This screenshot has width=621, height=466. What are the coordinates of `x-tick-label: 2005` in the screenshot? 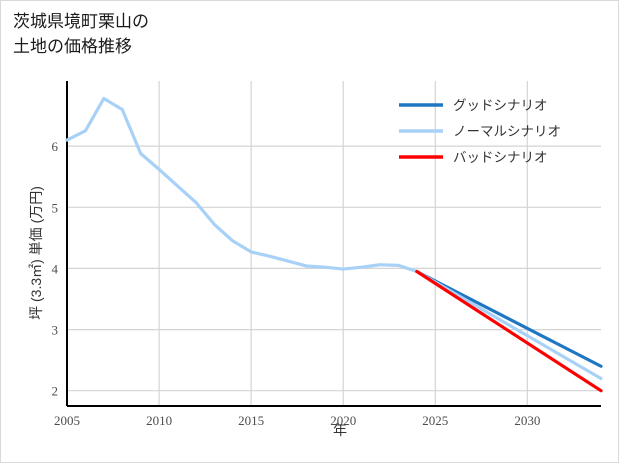 It's located at (67, 420).